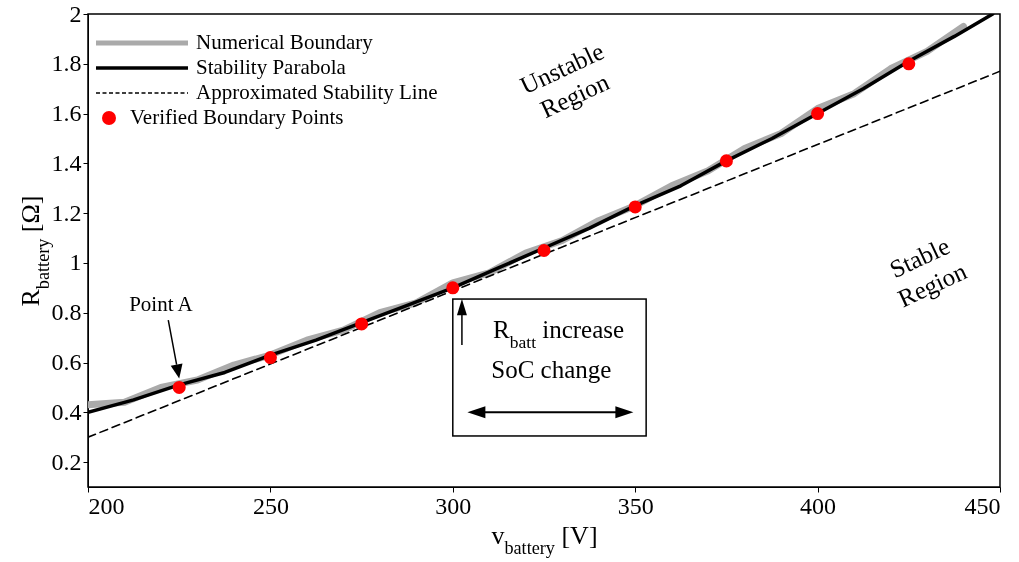 The height and width of the screenshot is (562, 1019). I want to click on y-tick-label: 1, so click(75, 262).